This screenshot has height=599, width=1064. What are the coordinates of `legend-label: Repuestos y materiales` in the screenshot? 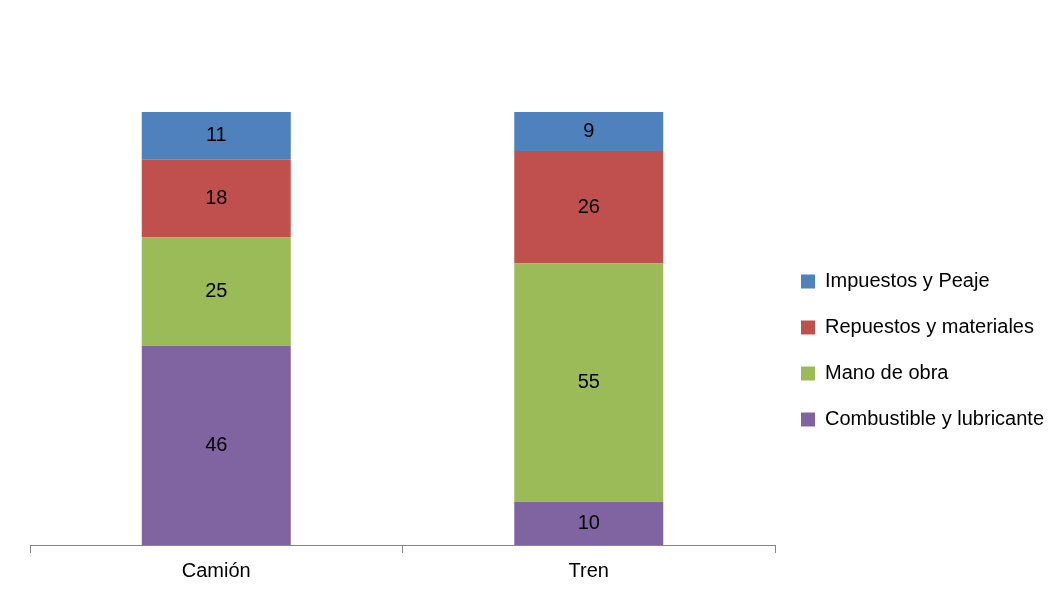 It's located at (929, 326).